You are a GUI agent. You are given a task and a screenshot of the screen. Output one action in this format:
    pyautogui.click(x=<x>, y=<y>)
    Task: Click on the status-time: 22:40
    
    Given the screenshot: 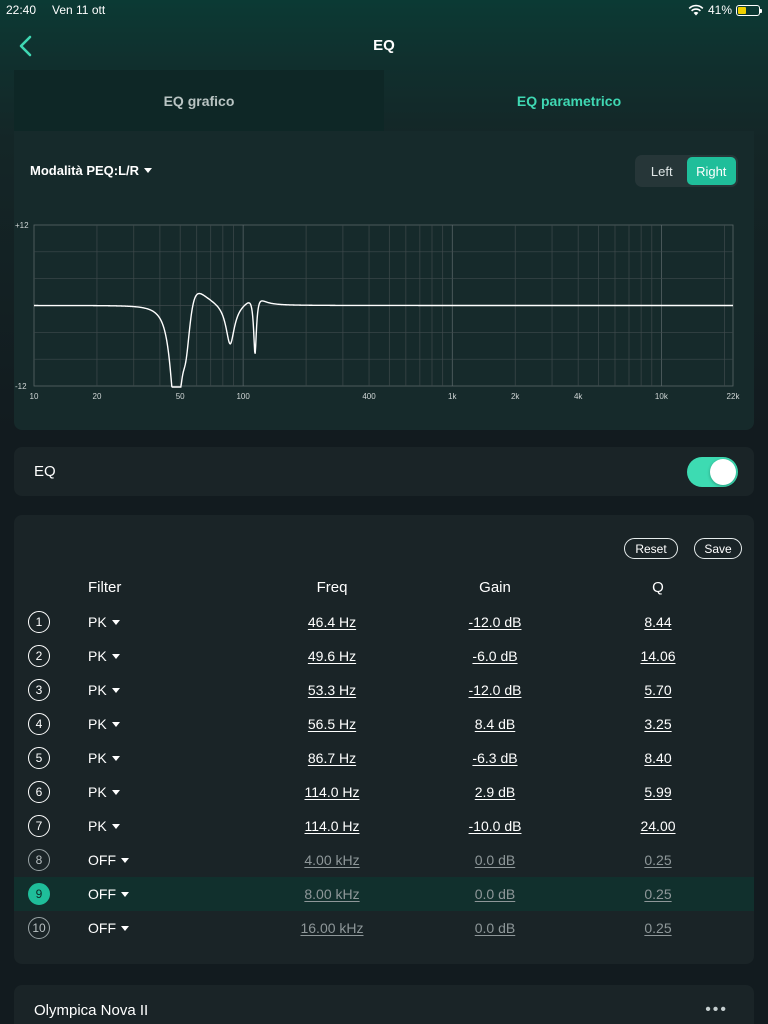 What is the action you would take?
    pyautogui.click(x=21, y=10)
    